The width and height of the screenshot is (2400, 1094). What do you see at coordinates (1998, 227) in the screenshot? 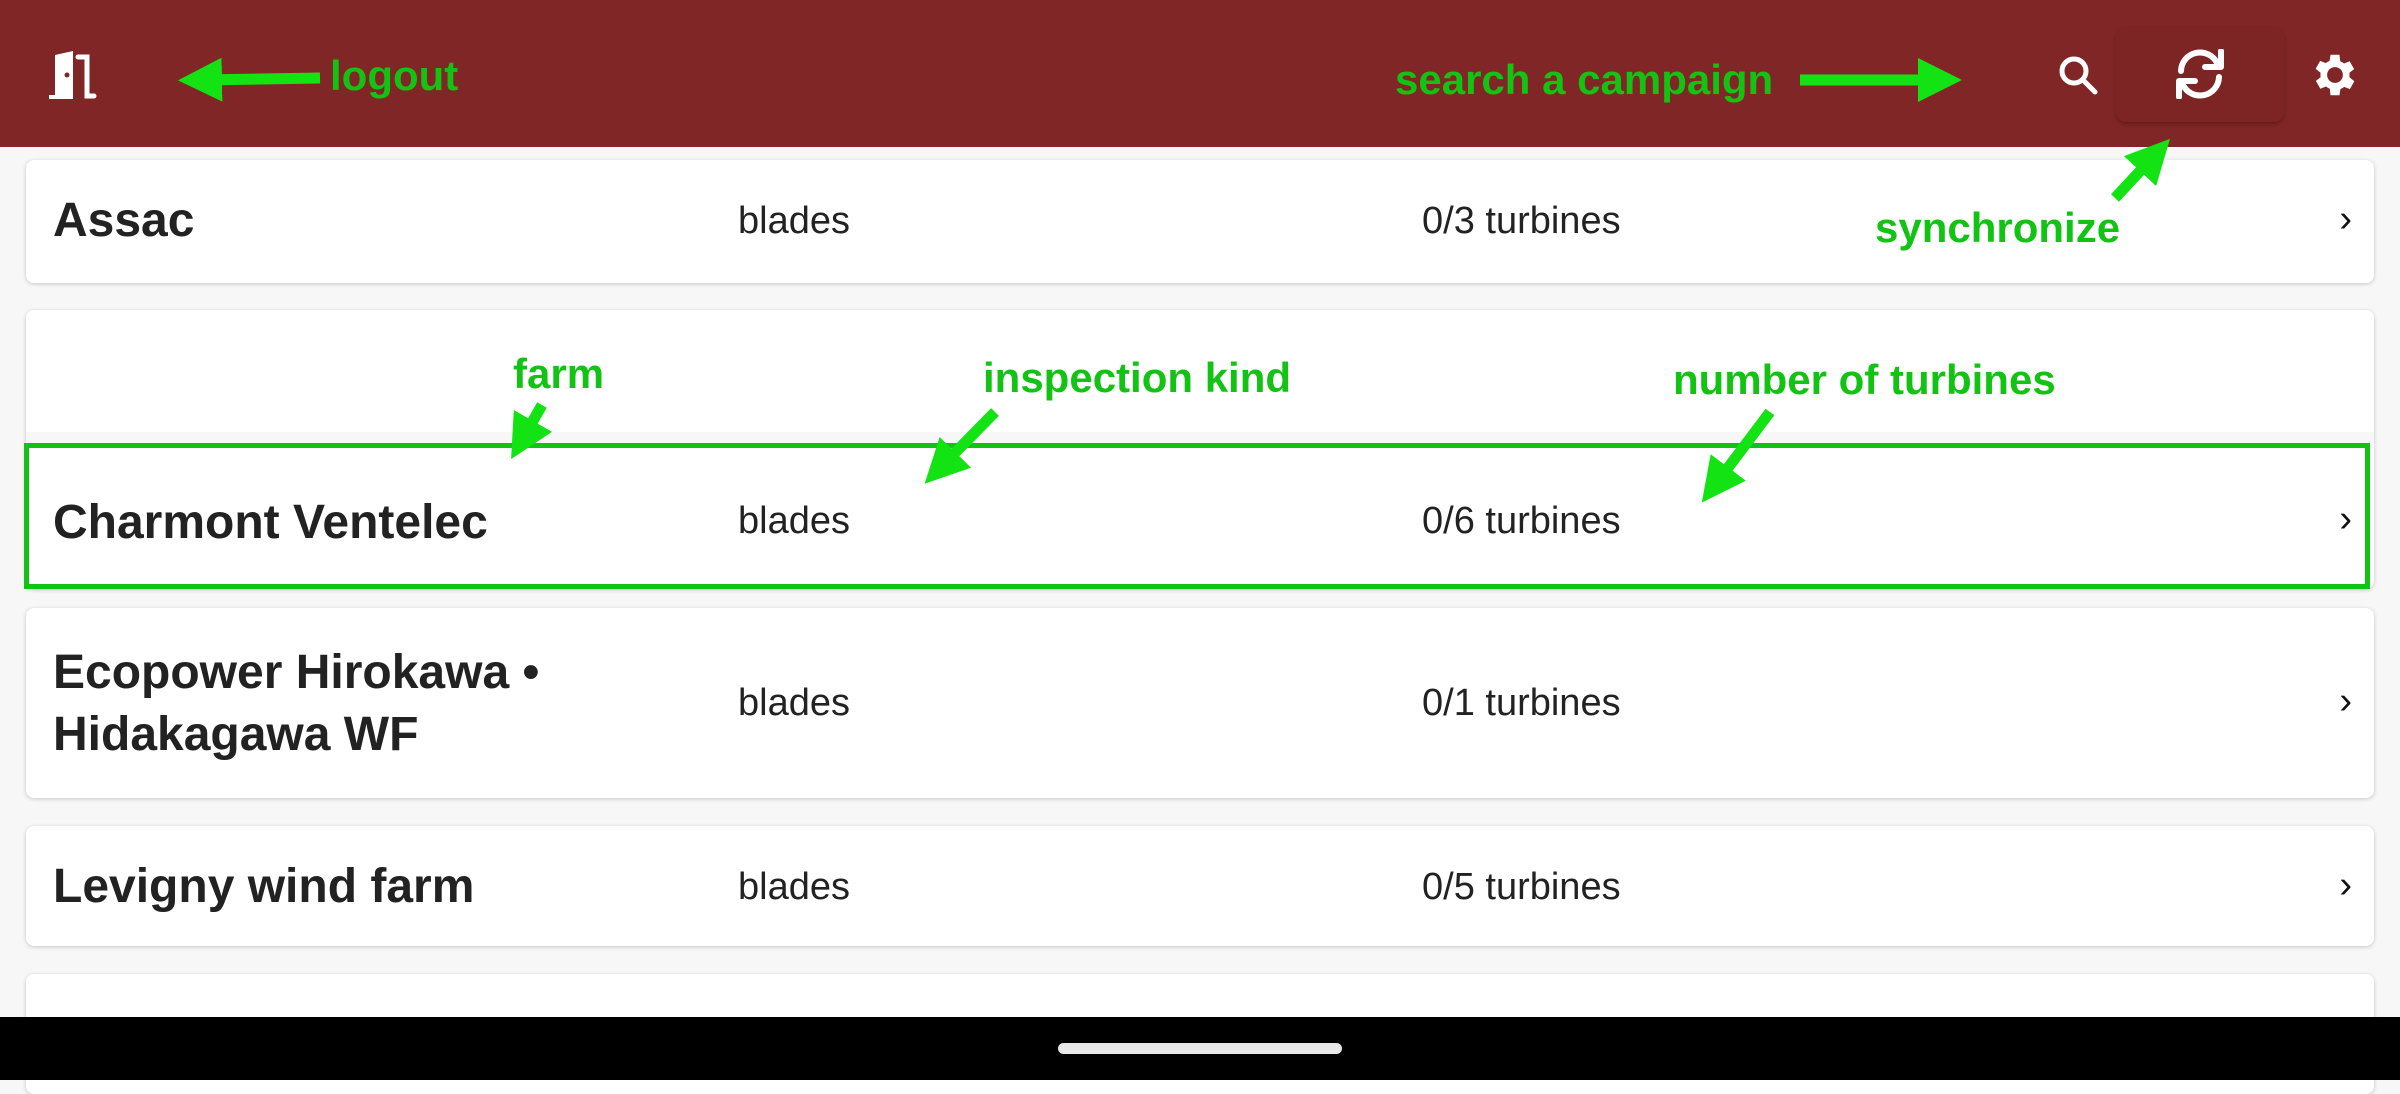
I see `annotation-synchronize: synchronize` at bounding box center [1998, 227].